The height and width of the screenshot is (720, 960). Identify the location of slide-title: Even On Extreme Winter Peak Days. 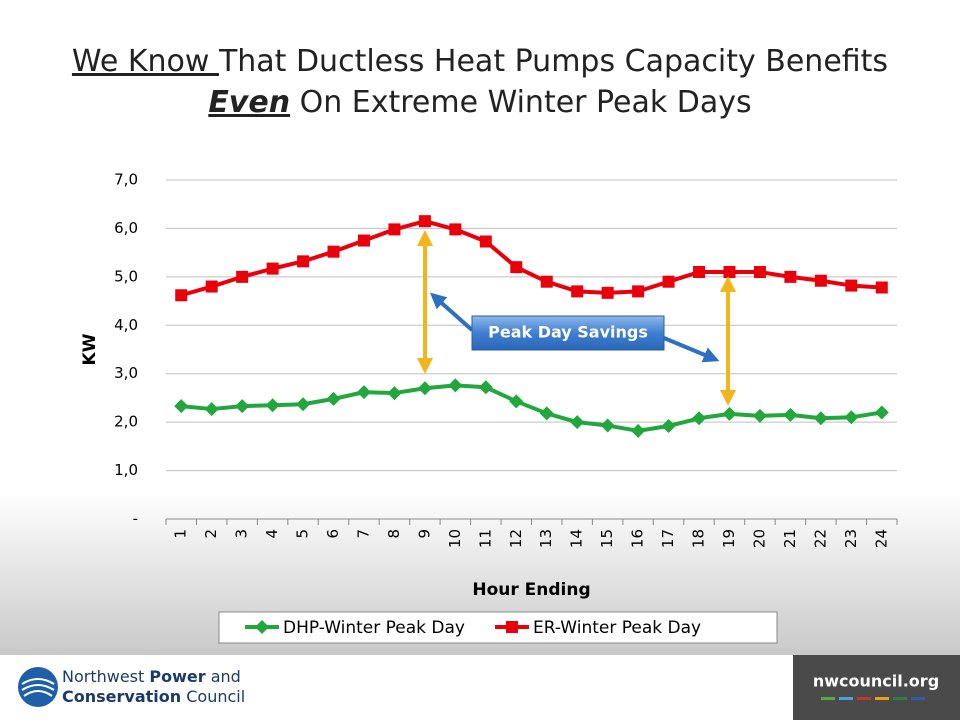
(479, 102).